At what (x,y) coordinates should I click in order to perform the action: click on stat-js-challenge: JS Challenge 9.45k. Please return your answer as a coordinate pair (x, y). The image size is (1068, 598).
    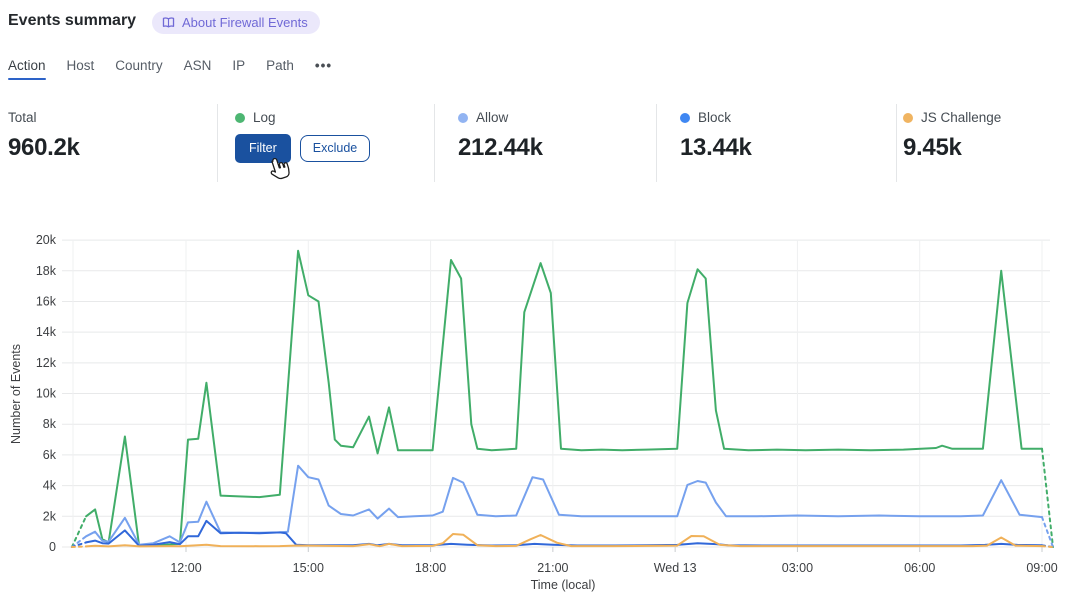
    Looking at the image, I should click on (952, 136).